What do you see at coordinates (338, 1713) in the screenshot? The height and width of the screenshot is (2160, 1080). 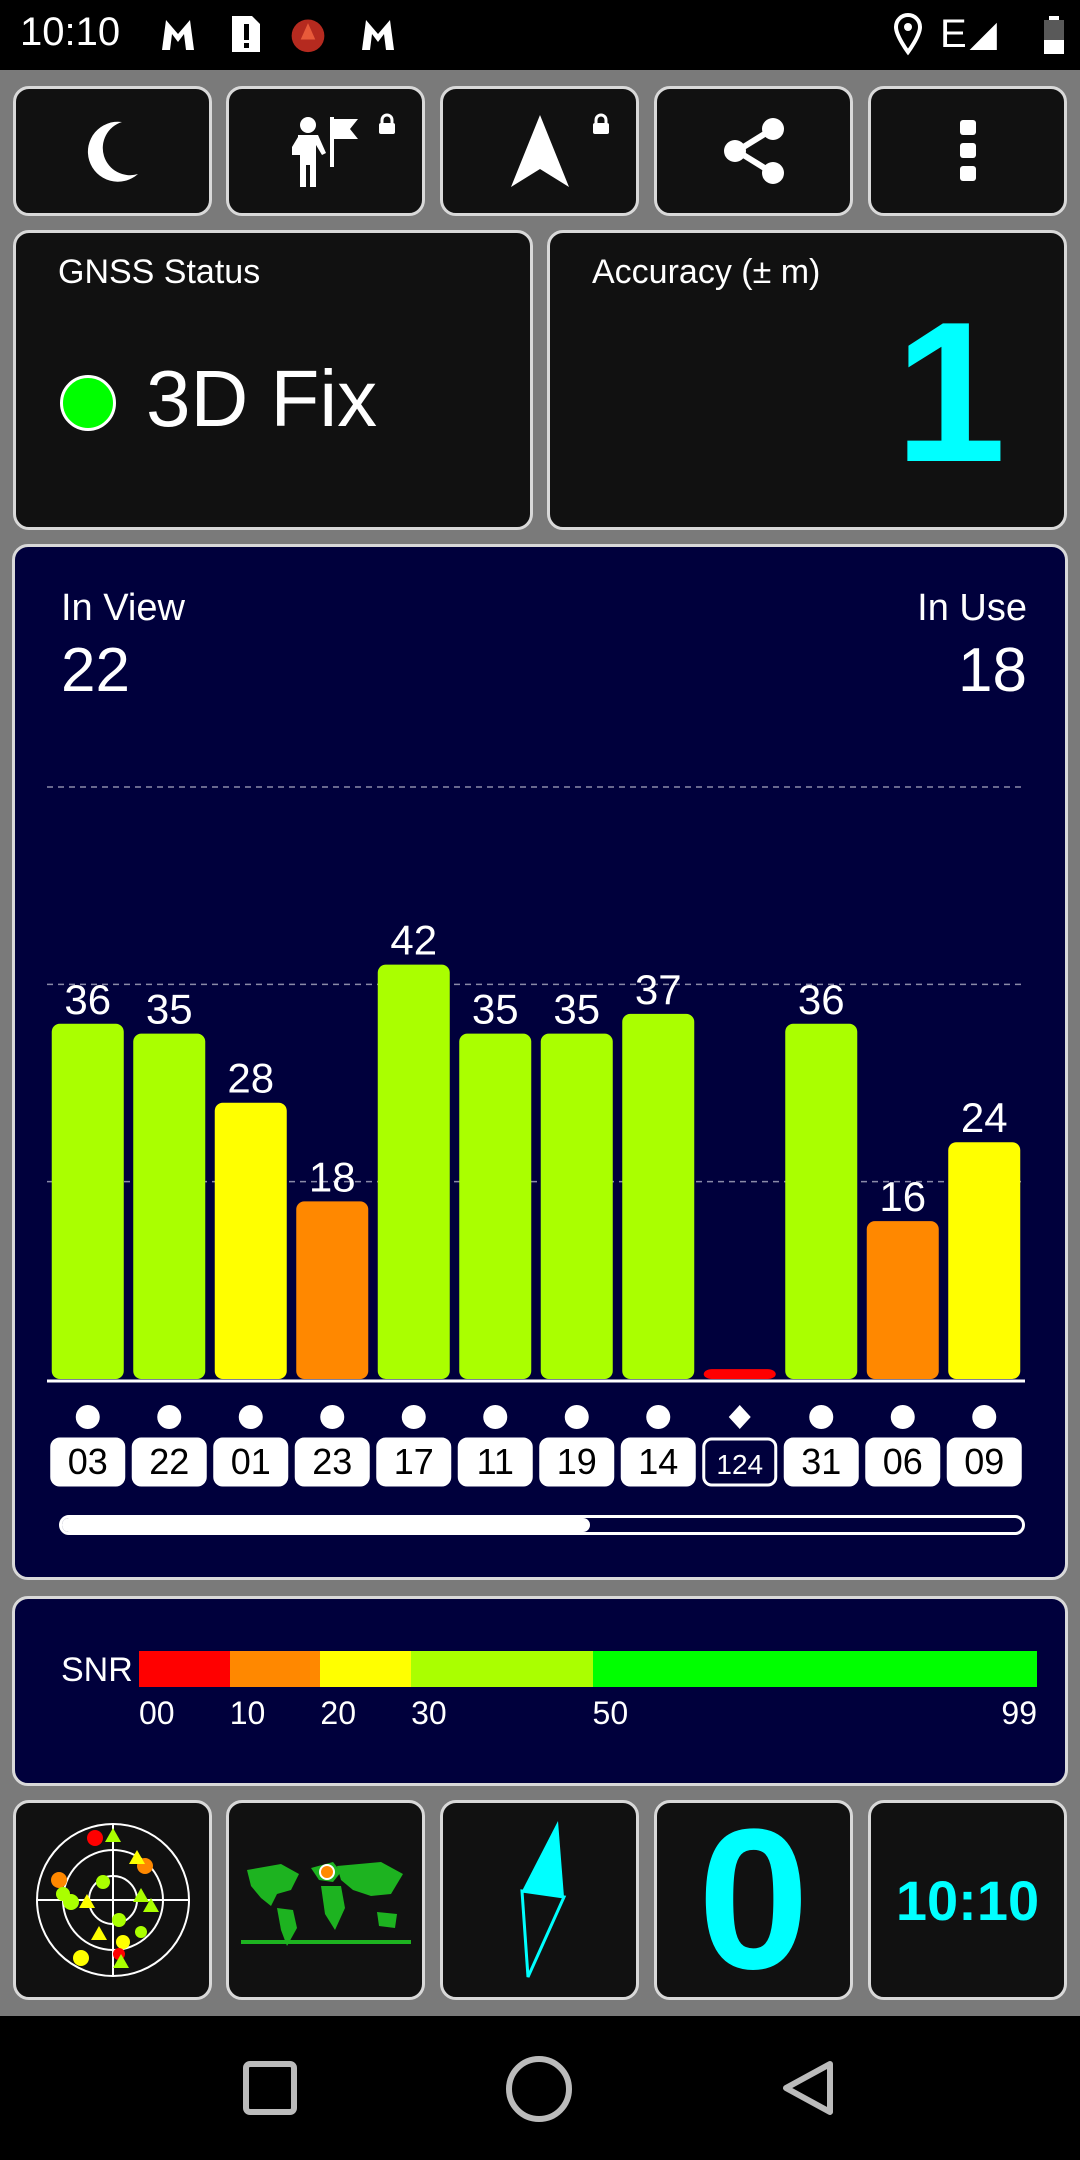 I see `snr-tick-label: 20` at bounding box center [338, 1713].